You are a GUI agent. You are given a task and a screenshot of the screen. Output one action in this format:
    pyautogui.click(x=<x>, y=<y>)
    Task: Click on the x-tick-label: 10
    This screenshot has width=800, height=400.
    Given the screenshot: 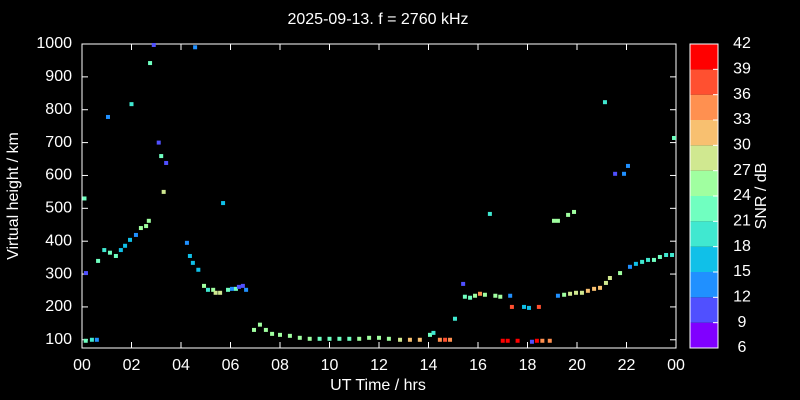 What is the action you would take?
    pyautogui.click(x=330, y=365)
    